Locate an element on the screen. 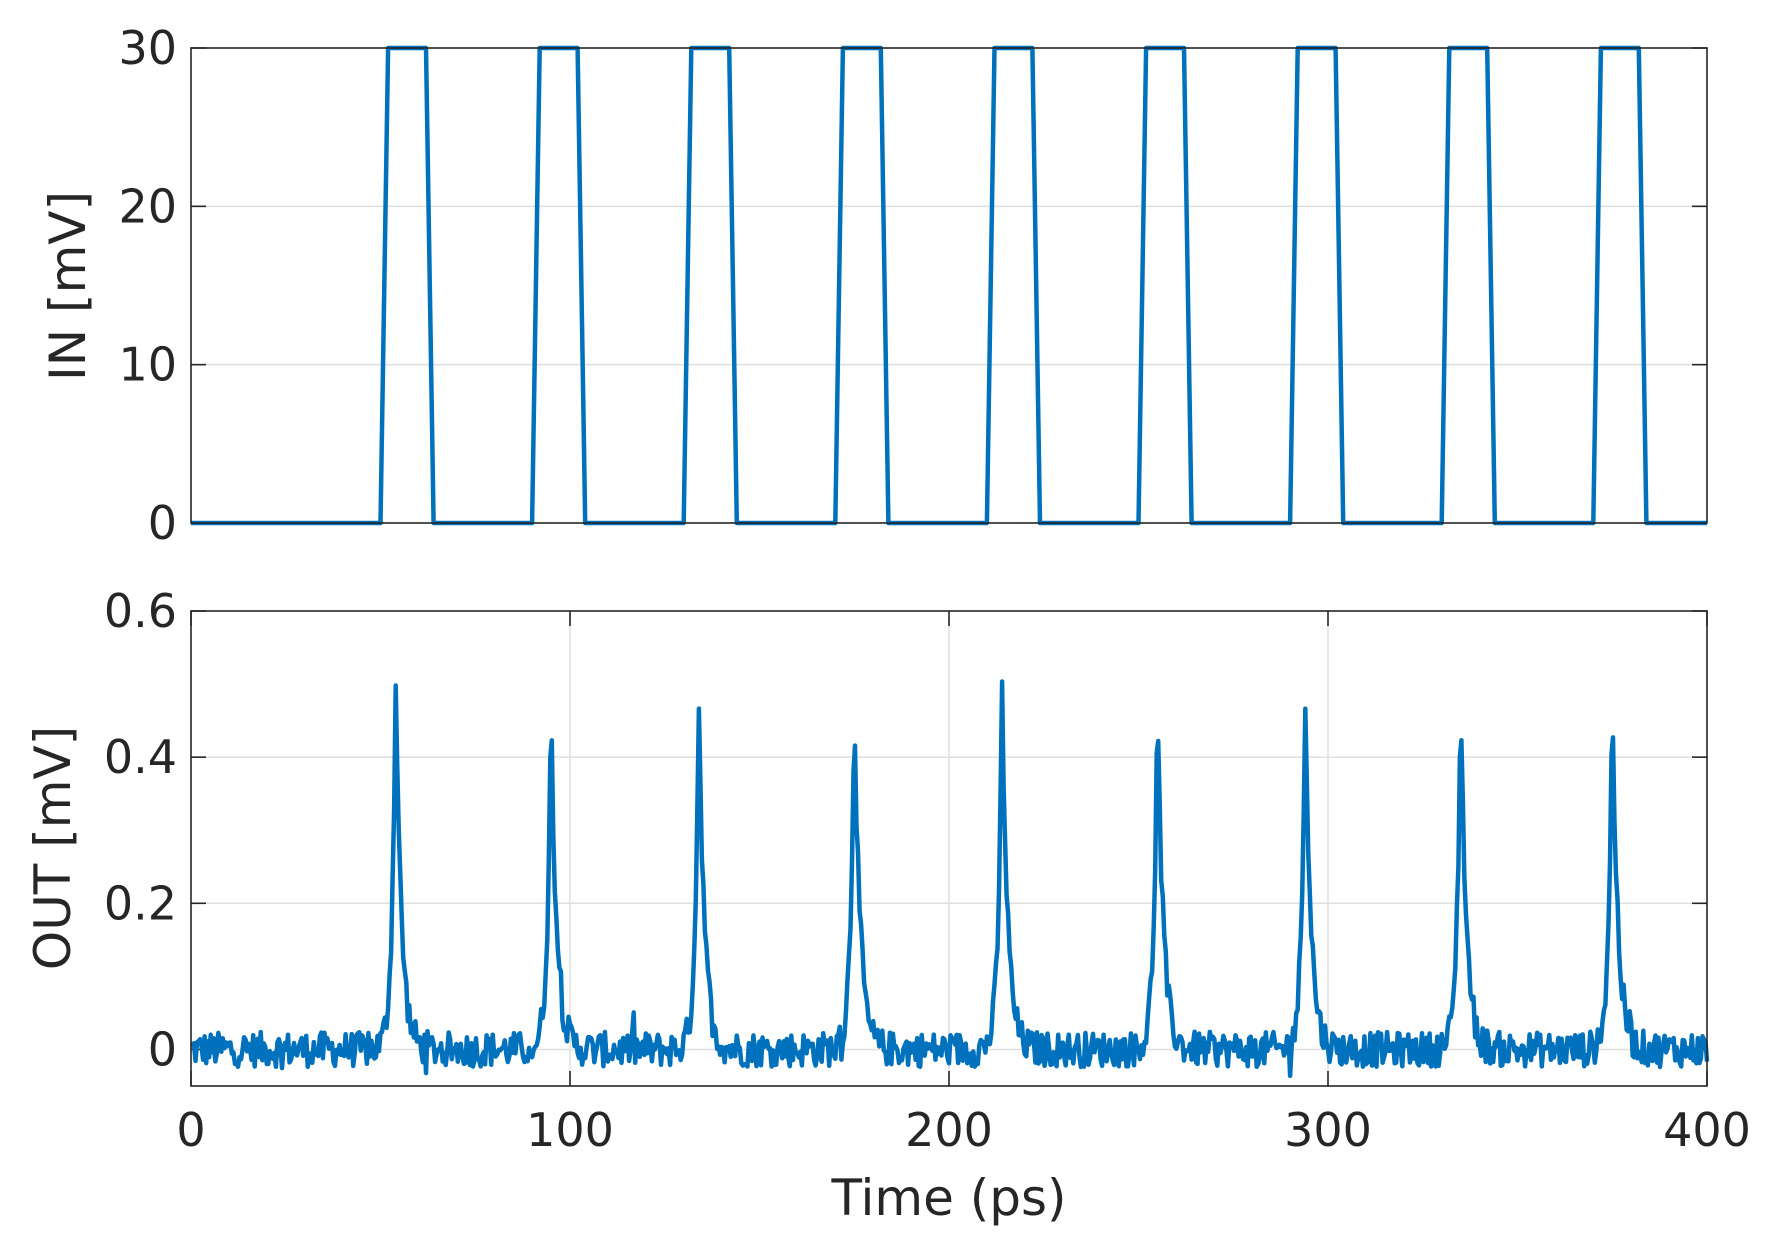  output-y-tick-label: 0.4 is located at coordinates (140, 757).